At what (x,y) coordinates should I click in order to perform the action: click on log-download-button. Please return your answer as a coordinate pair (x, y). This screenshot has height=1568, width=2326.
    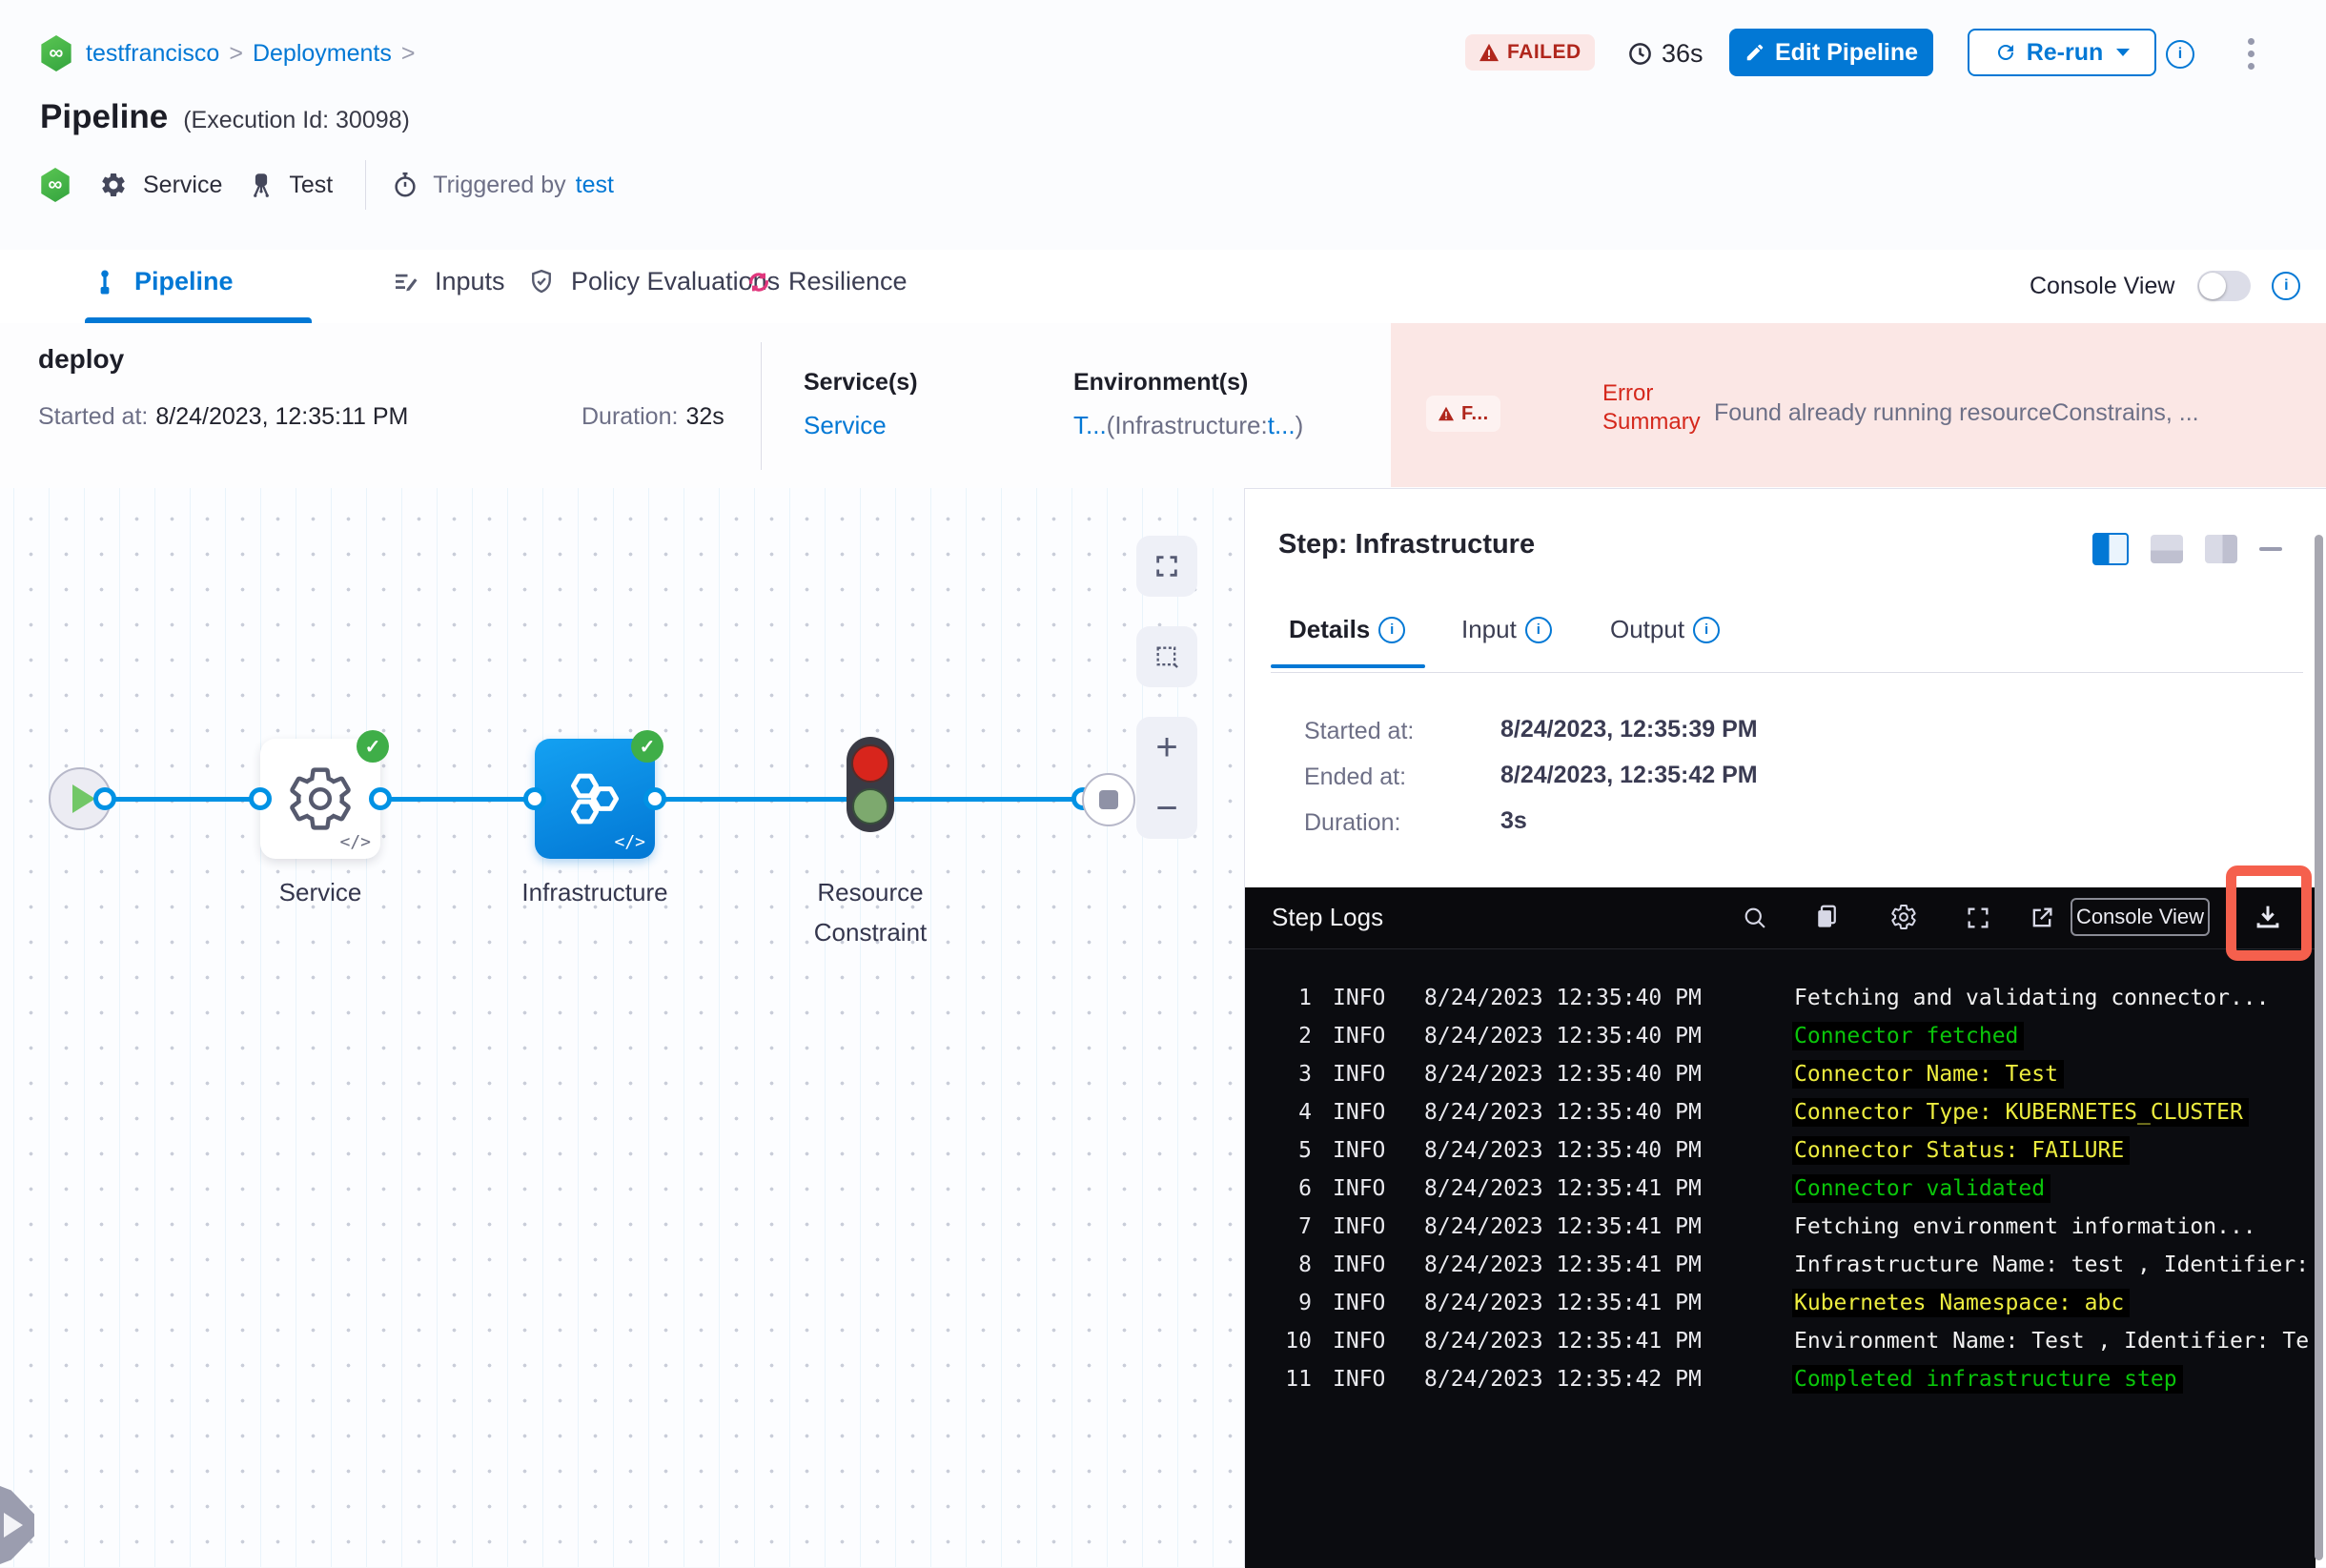
    Looking at the image, I should click on (2268, 917).